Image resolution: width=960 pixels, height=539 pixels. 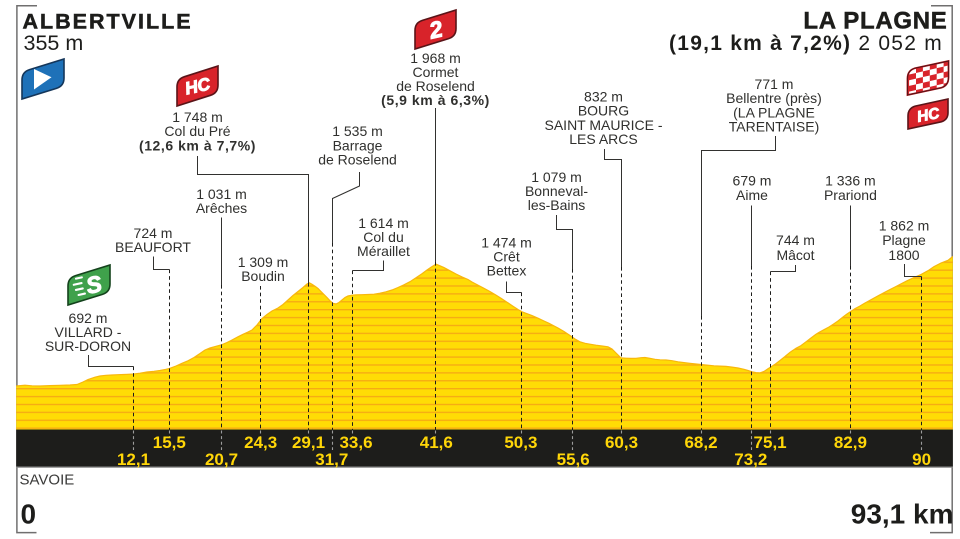 I want to click on svg-text: VILLARD -, so click(x=88, y=332).